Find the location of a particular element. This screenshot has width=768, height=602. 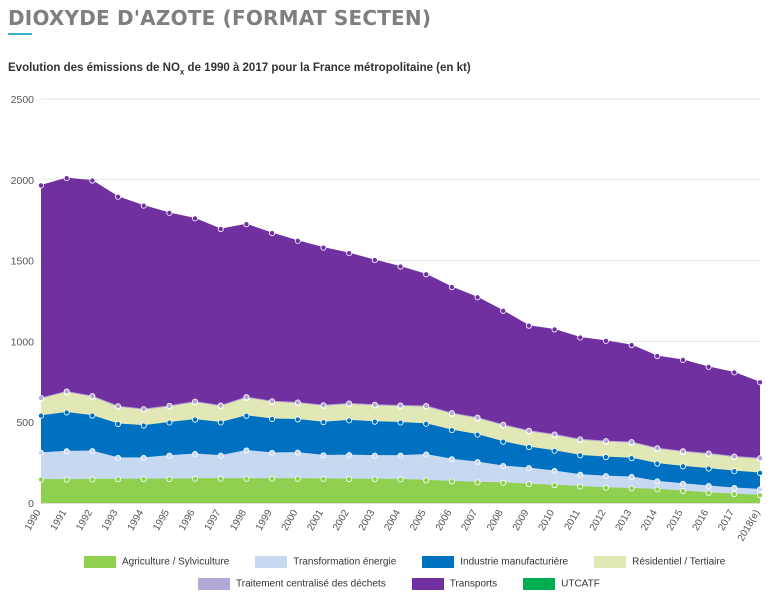

x-tick-label: 1995 is located at coordinates (161, 520).